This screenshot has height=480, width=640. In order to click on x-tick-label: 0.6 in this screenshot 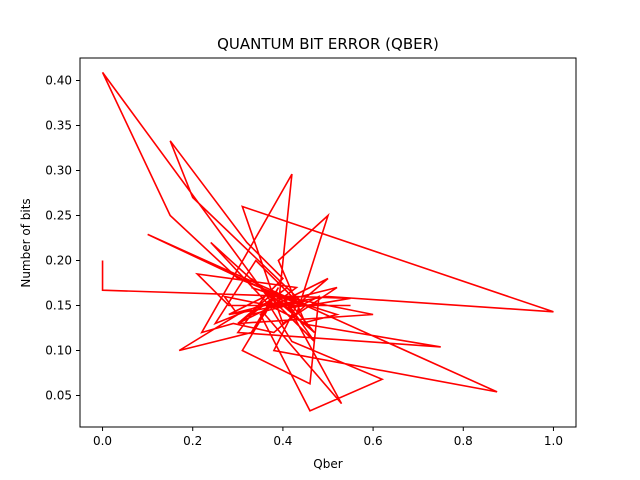, I will do `click(373, 441)`.